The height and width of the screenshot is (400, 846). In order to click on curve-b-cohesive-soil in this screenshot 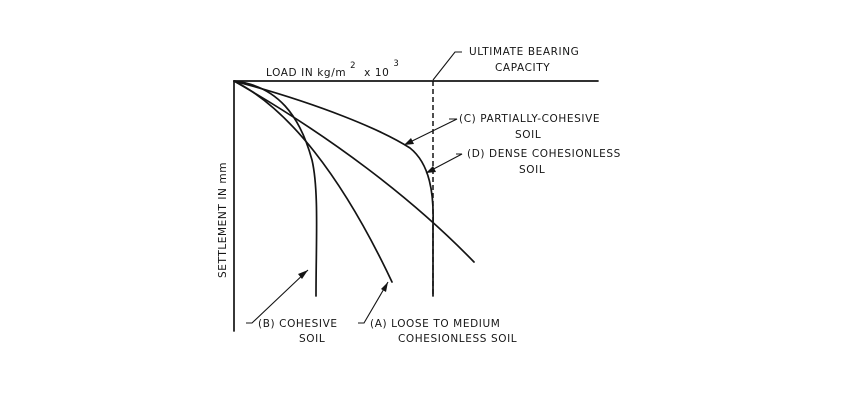, I will do `click(275, 188)`.